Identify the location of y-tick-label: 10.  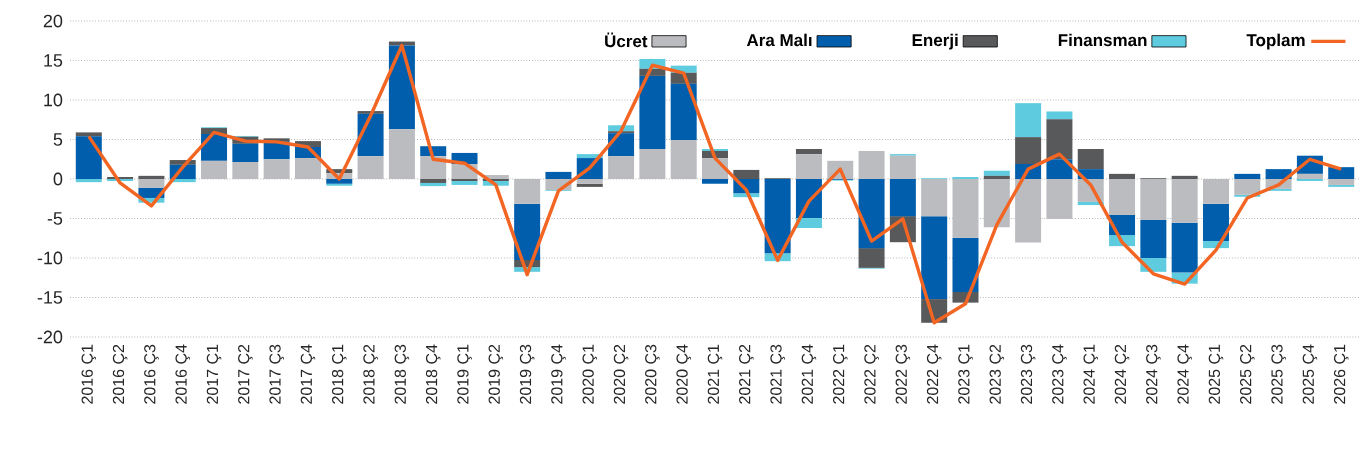
(53, 100).